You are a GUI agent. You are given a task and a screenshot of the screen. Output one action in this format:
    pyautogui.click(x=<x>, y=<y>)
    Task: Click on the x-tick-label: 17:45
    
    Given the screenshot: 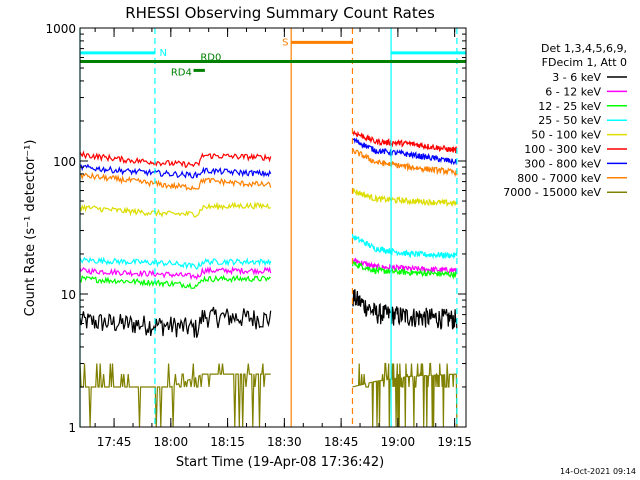 What is the action you would take?
    pyautogui.click(x=114, y=442)
    